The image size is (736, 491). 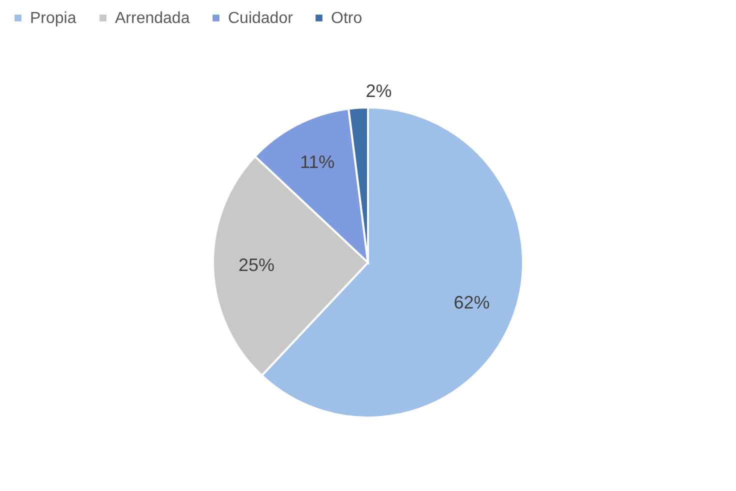 I want to click on data-label: 2%, so click(x=379, y=90).